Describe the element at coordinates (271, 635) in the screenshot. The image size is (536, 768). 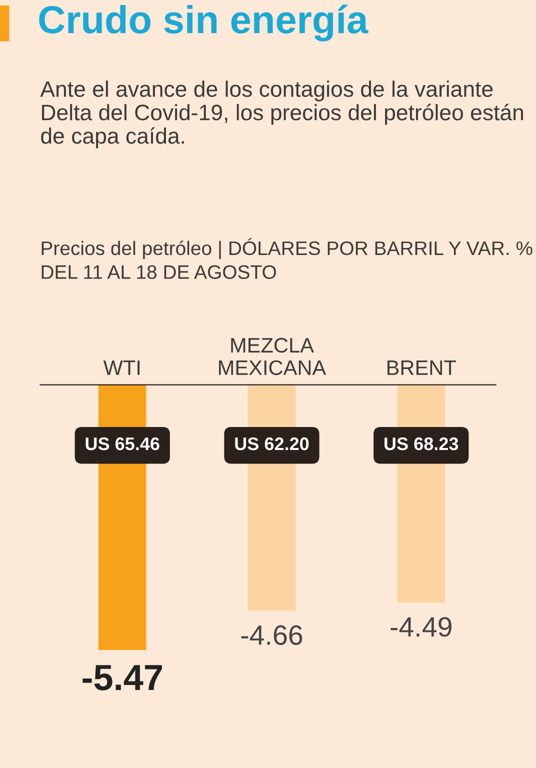
I see `data-label: -4.66` at that location.